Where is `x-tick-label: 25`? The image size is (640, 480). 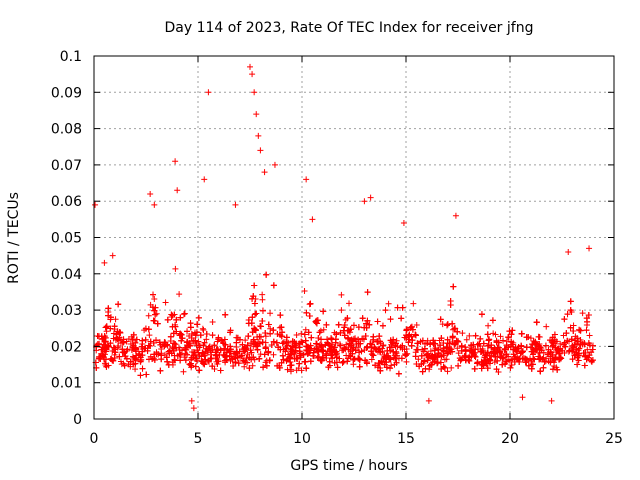 x-tick-label: 25 is located at coordinates (614, 439).